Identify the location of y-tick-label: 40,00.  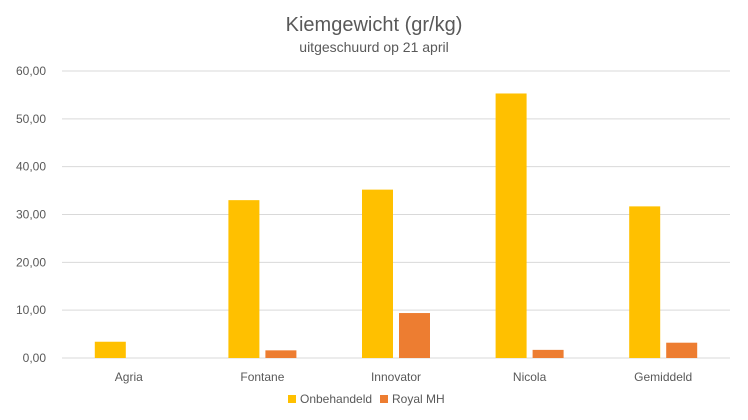
(31, 167).